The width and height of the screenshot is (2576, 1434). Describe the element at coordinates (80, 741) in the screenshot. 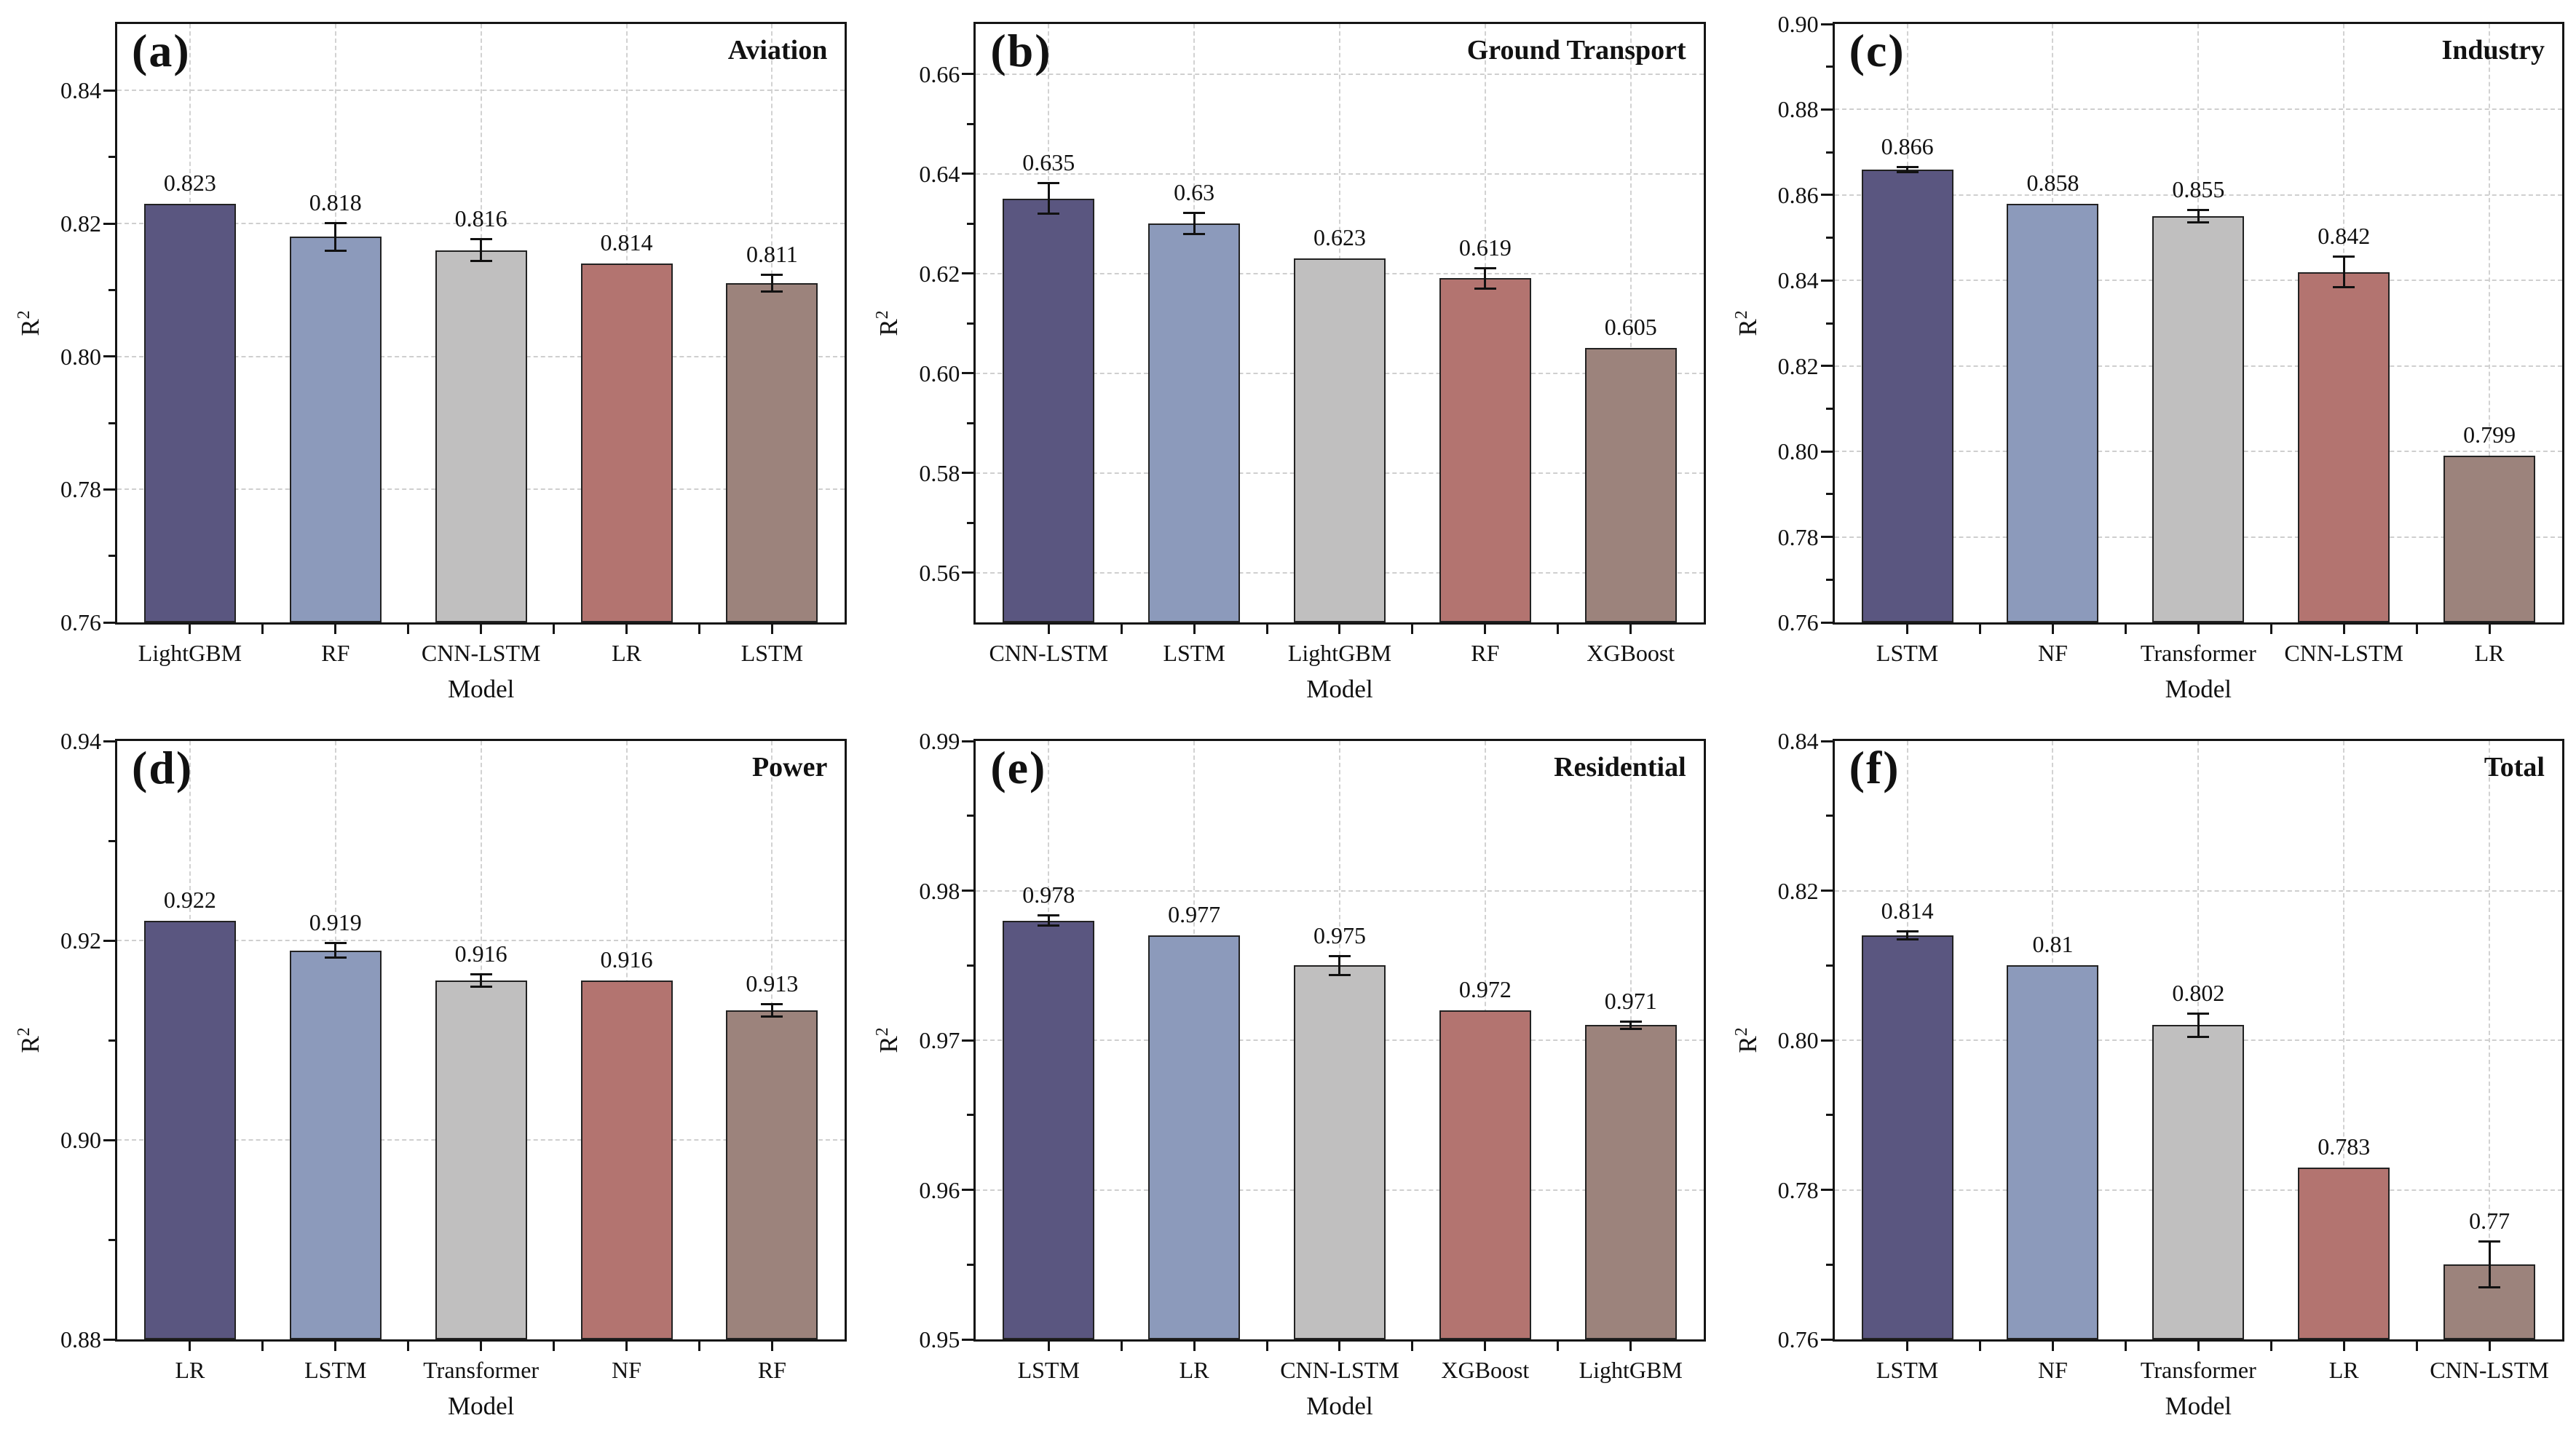

I see `y-tick-label: 0.94` at that location.